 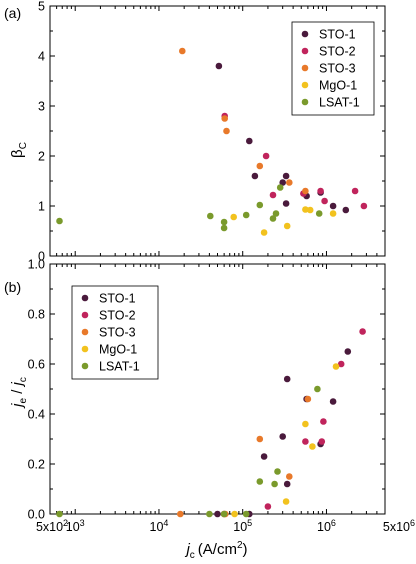 What do you see at coordinates (159, 526) in the screenshot?
I see `x-tick-label: 10⁴` at bounding box center [159, 526].